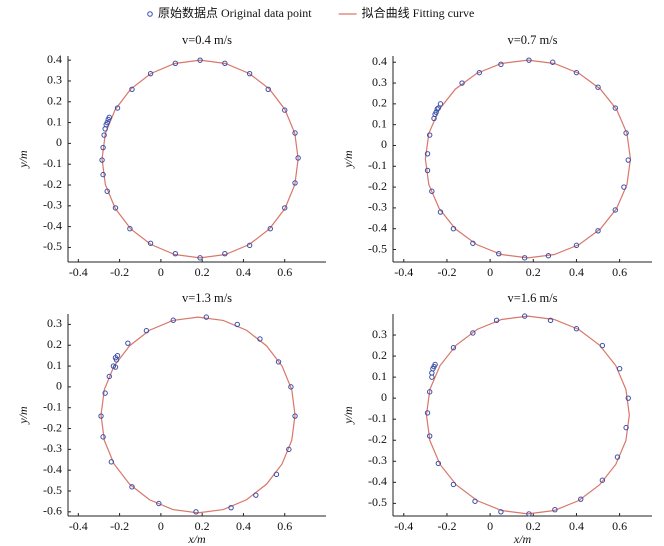  What do you see at coordinates (207, 298) in the screenshot?
I see `subplot-title: v=1.3 m/s` at bounding box center [207, 298].